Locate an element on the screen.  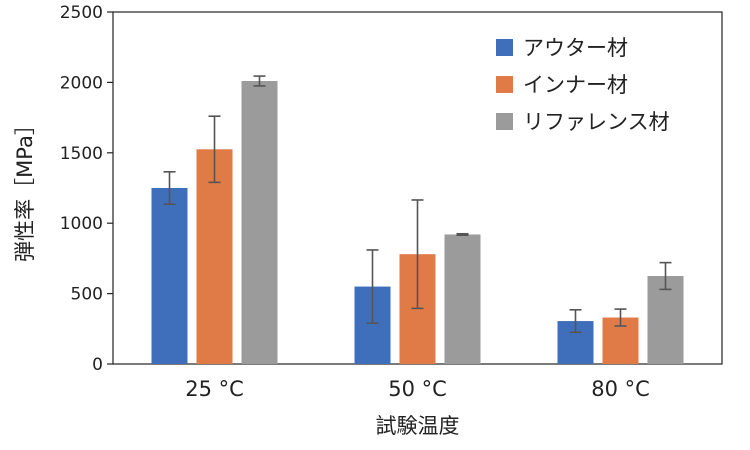
legend-label: リファレンス材 is located at coordinates (596, 122).